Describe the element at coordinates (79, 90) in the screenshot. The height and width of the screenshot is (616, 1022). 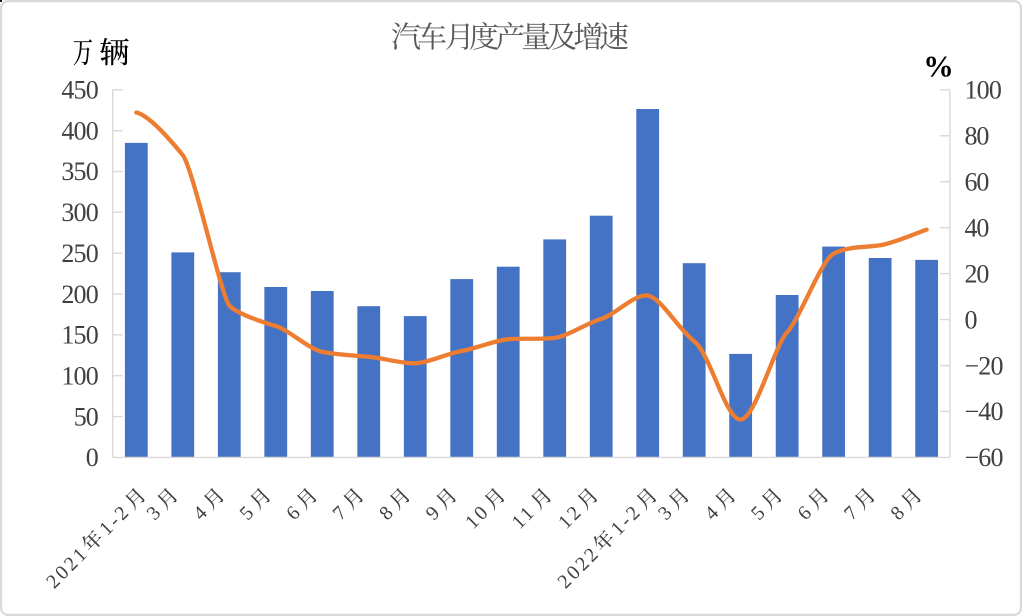
I see `svg-text: 450` at that location.